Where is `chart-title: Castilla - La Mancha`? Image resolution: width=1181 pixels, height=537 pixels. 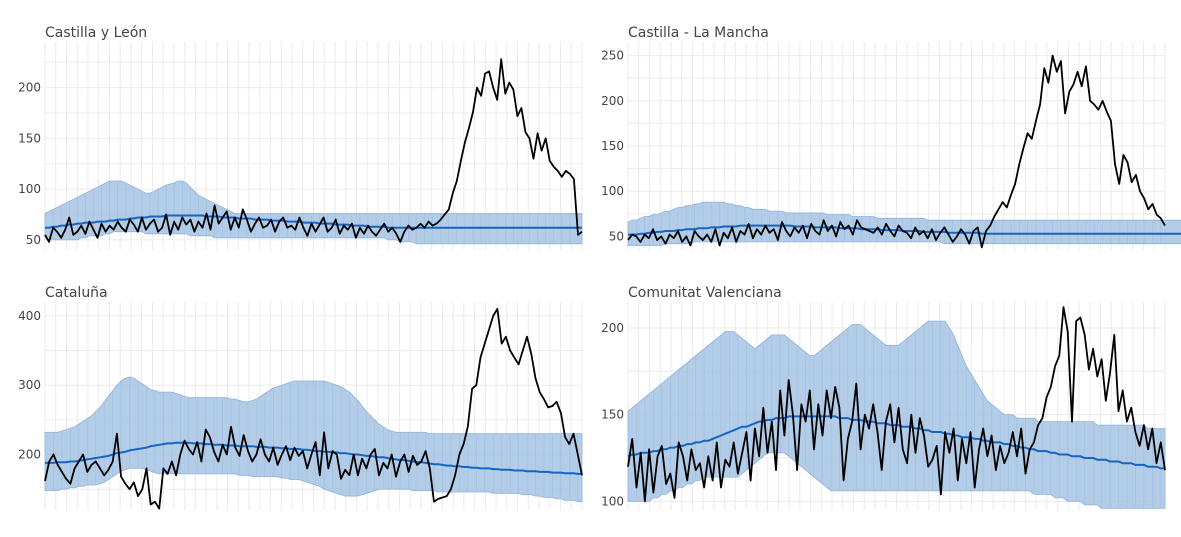
chart-title: Castilla - La Mancha is located at coordinates (698, 33).